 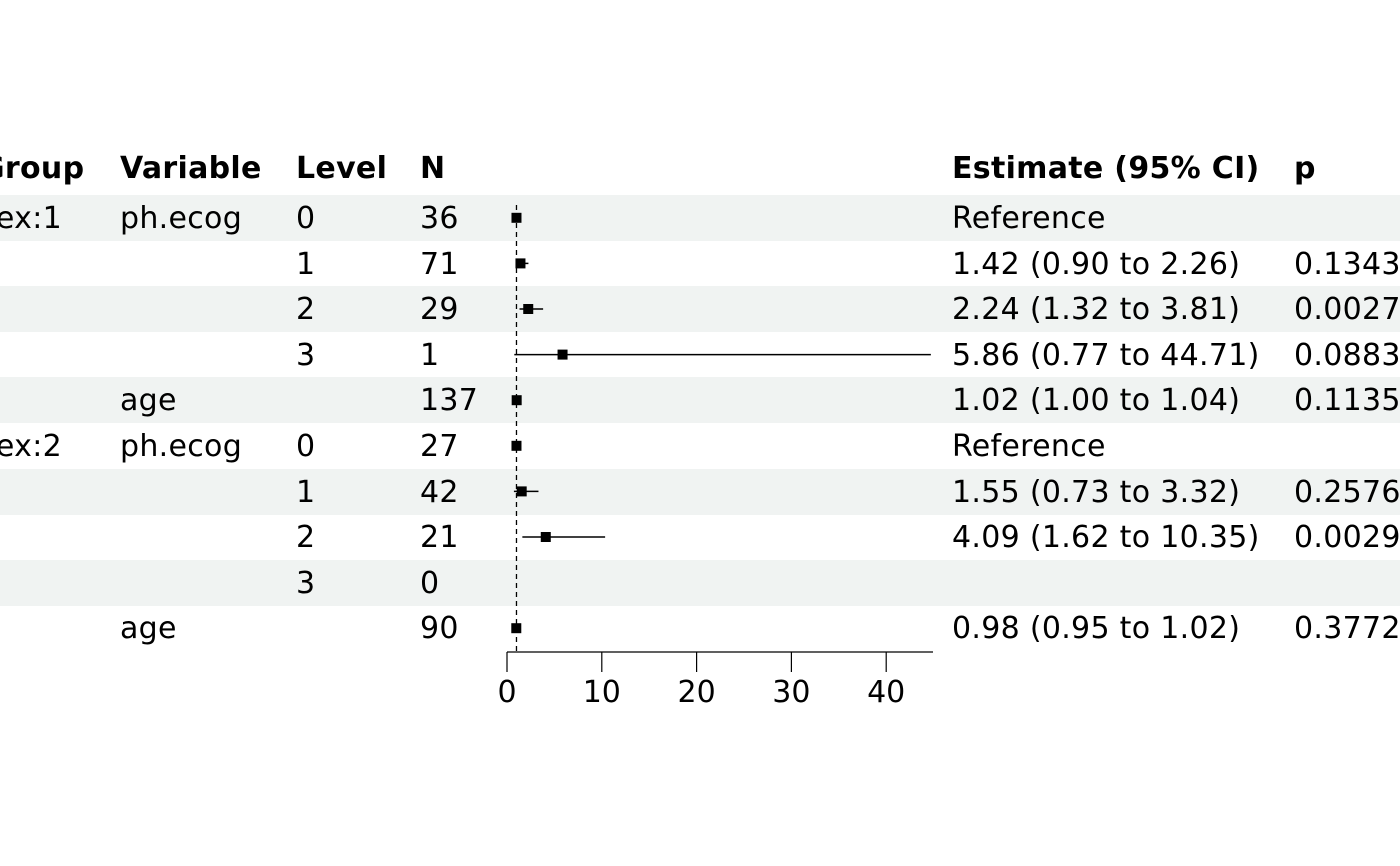 What do you see at coordinates (1347, 264) in the screenshot?
I see `cell-p: 0.1343` at bounding box center [1347, 264].